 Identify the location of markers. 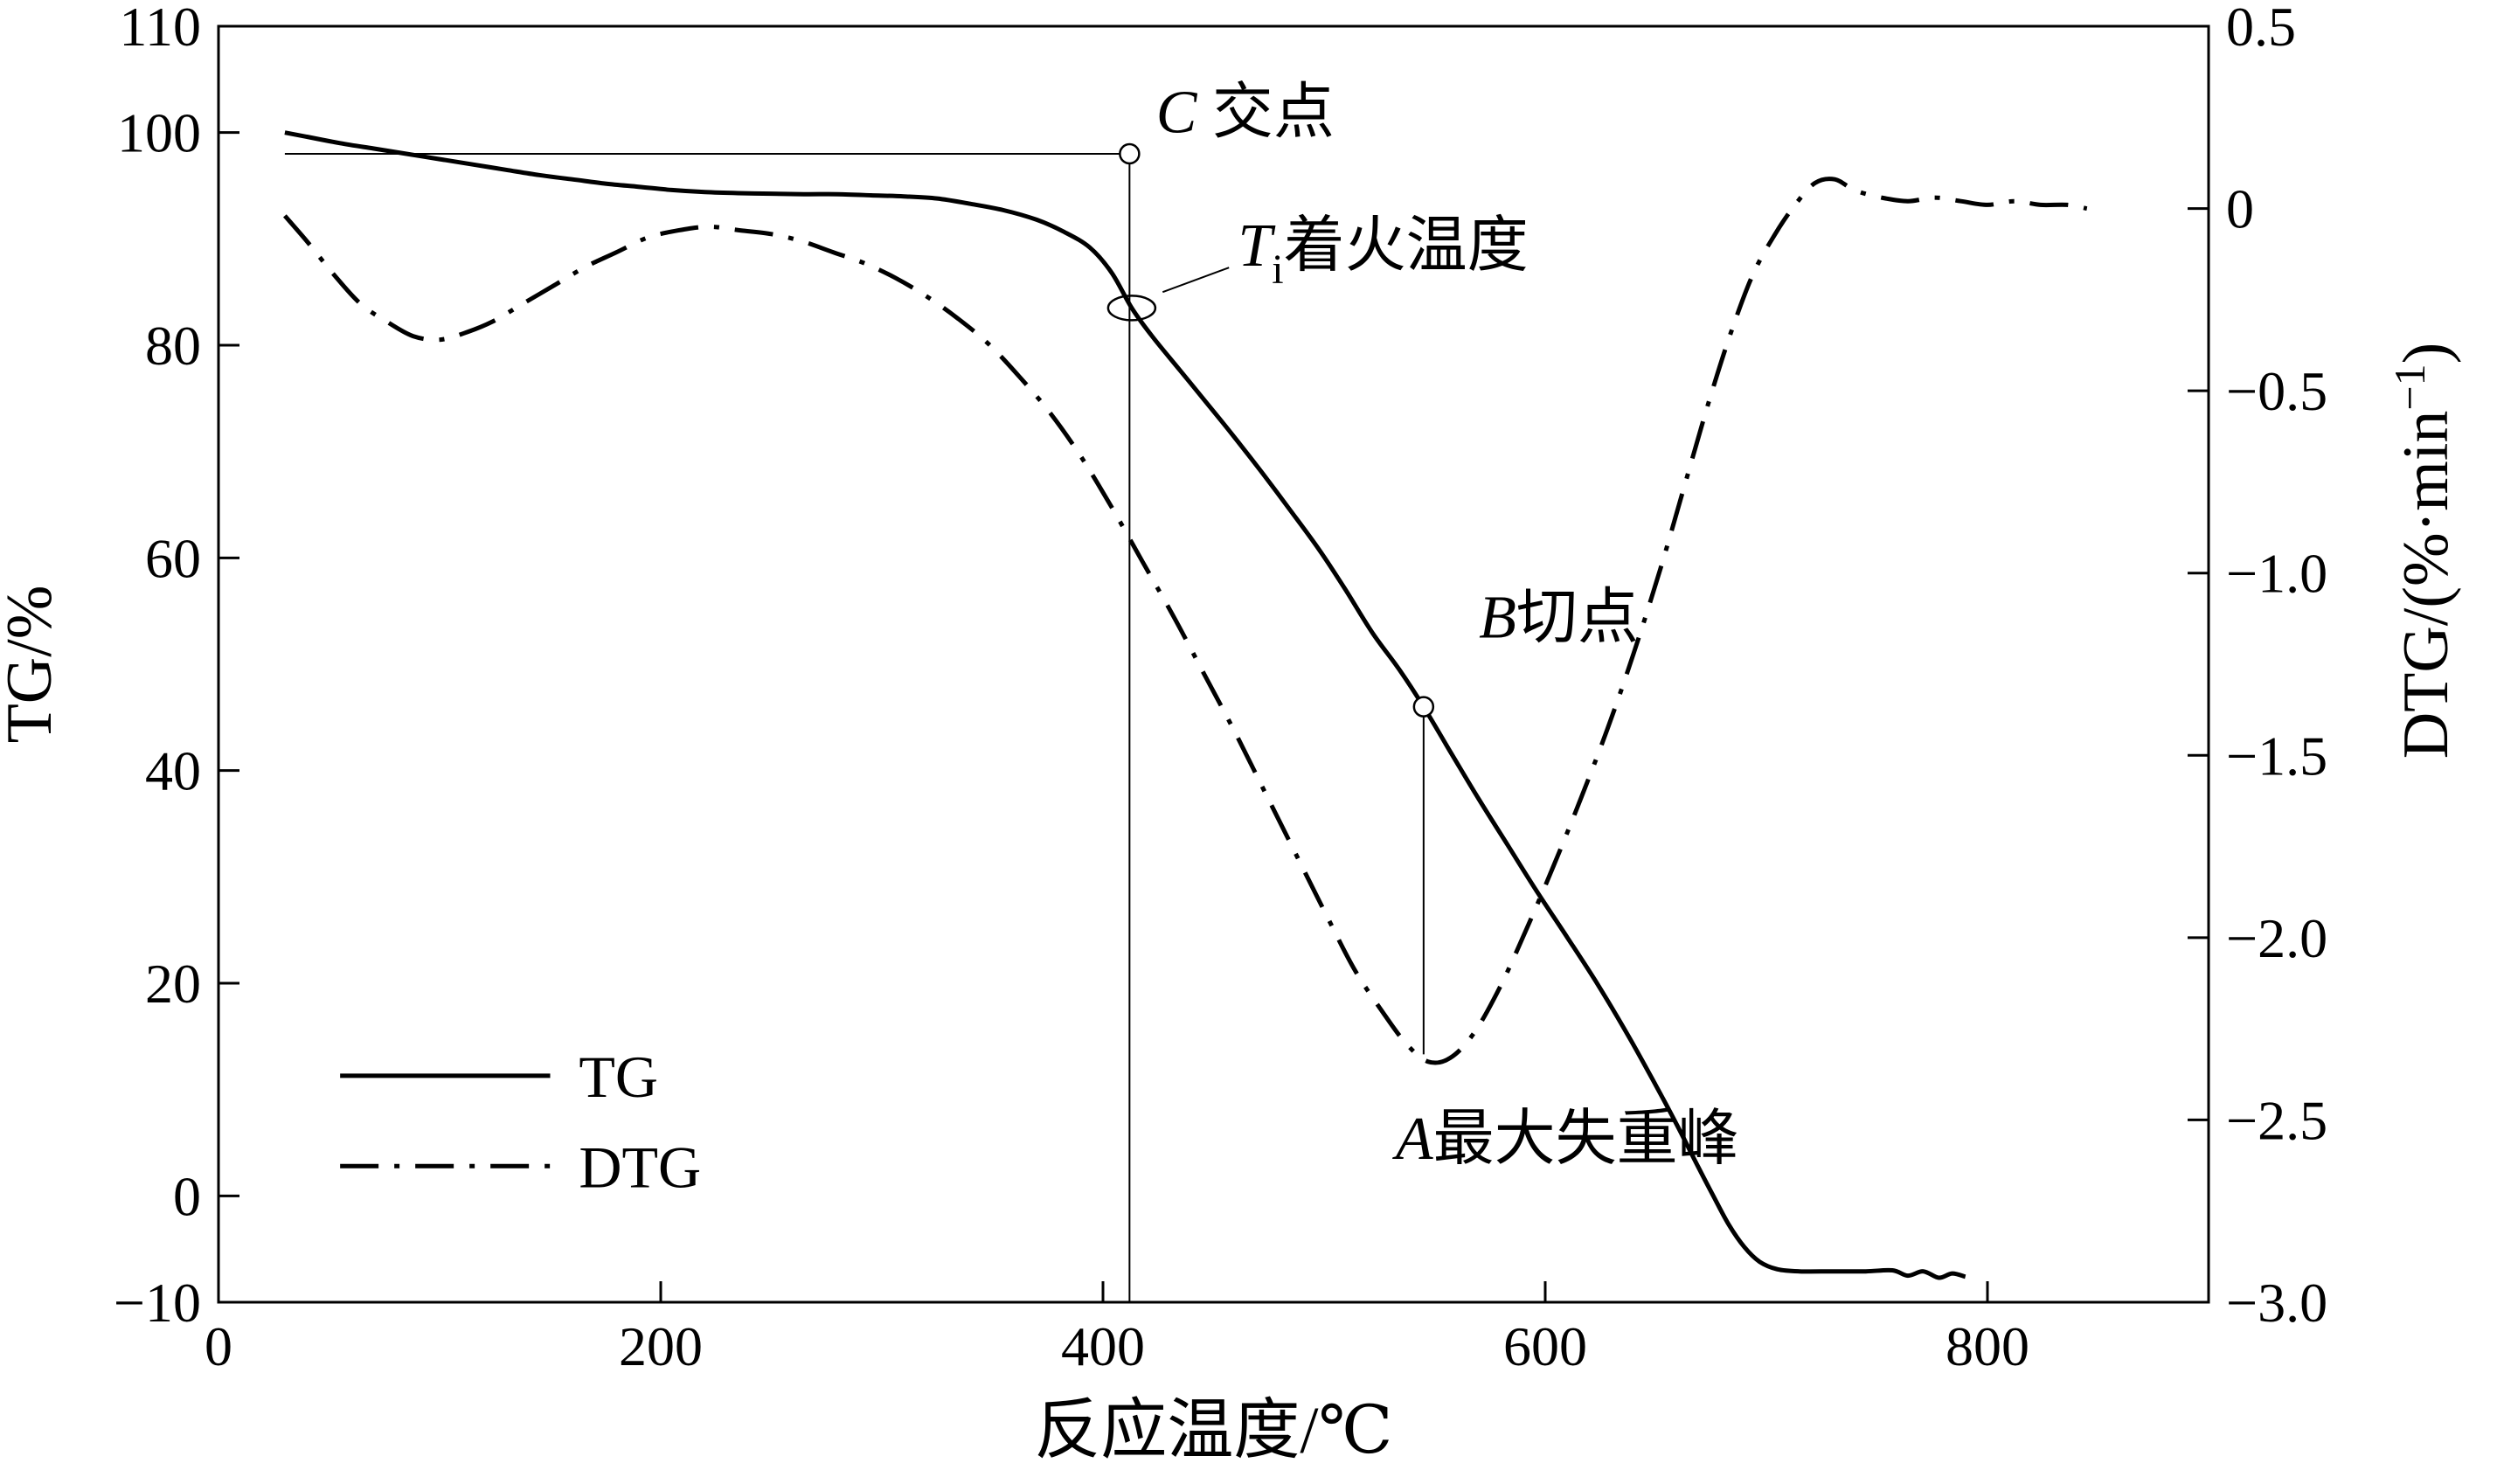
(1271, 430).